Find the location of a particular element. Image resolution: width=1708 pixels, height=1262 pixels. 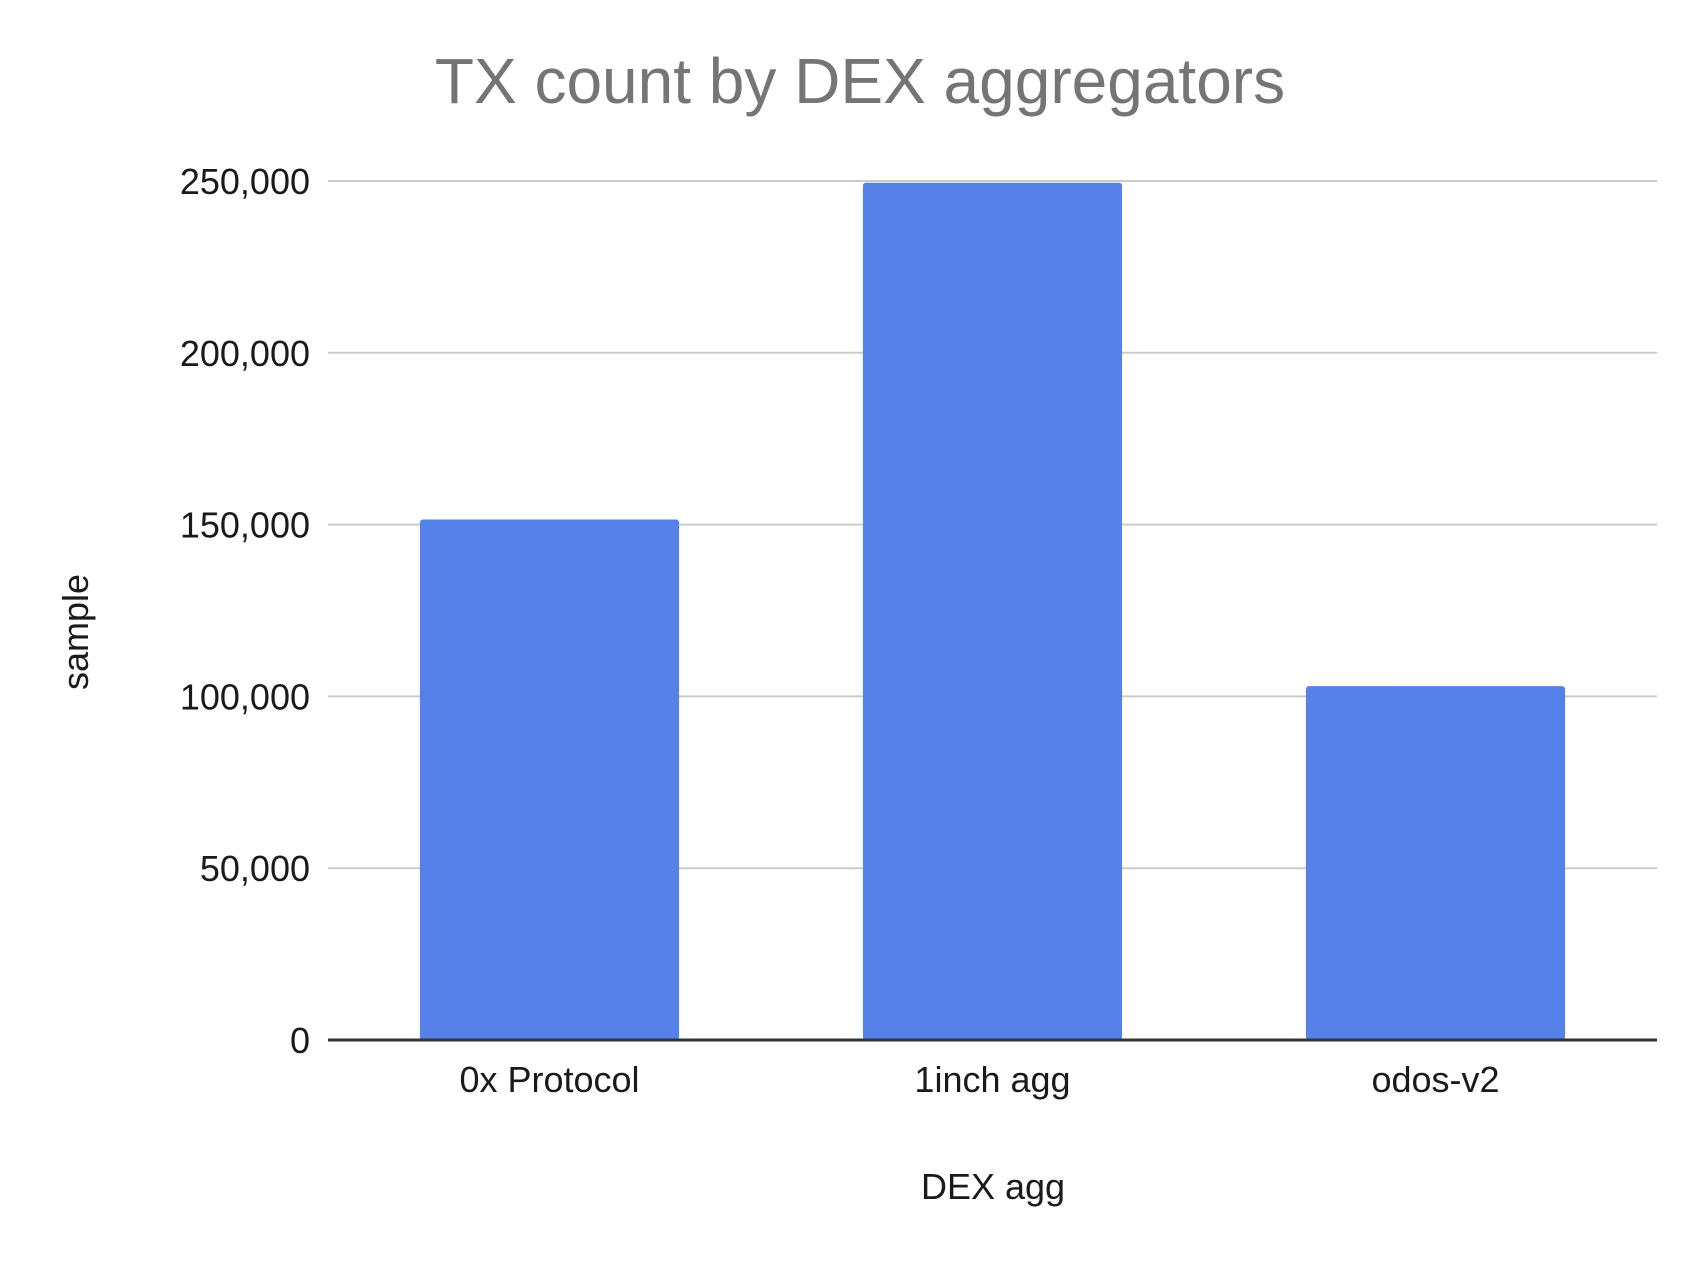

y-tick-label: 100,000 is located at coordinates (245, 696).